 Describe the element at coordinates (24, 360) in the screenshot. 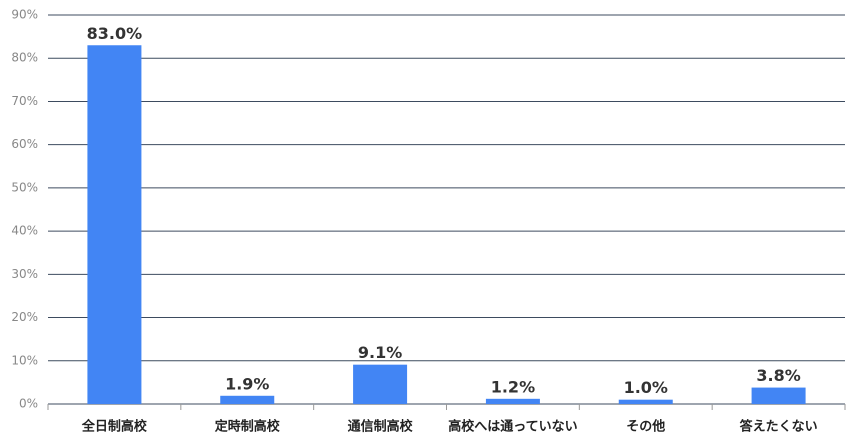

I see `y-tick-label: 10%` at that location.